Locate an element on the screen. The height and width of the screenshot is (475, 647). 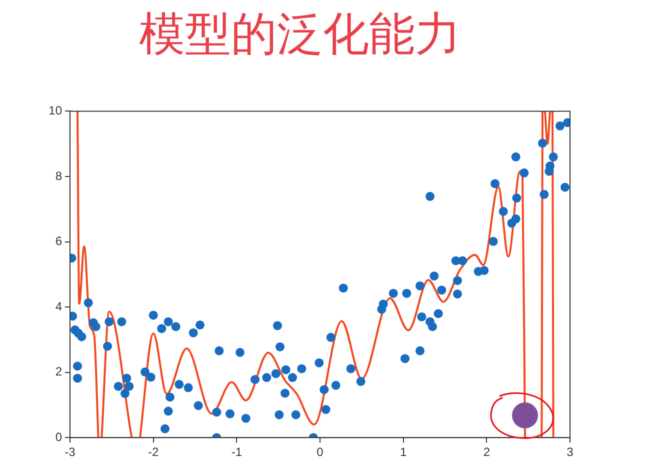
y-tick-label: 6 is located at coordinates (58, 241).